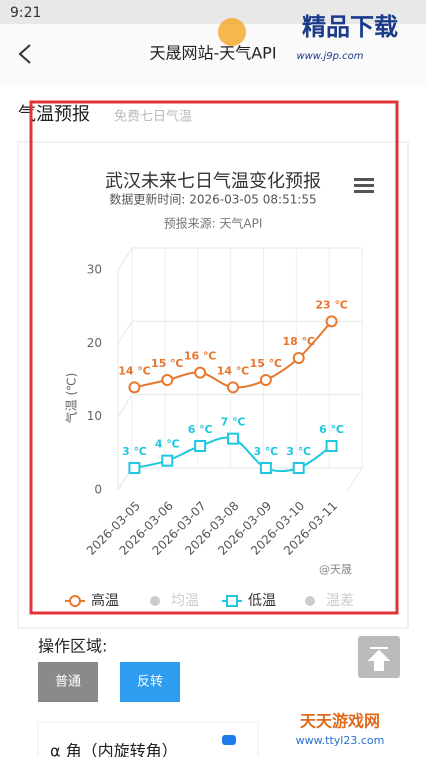  I want to click on section-title: 气温预报, so click(54, 114).